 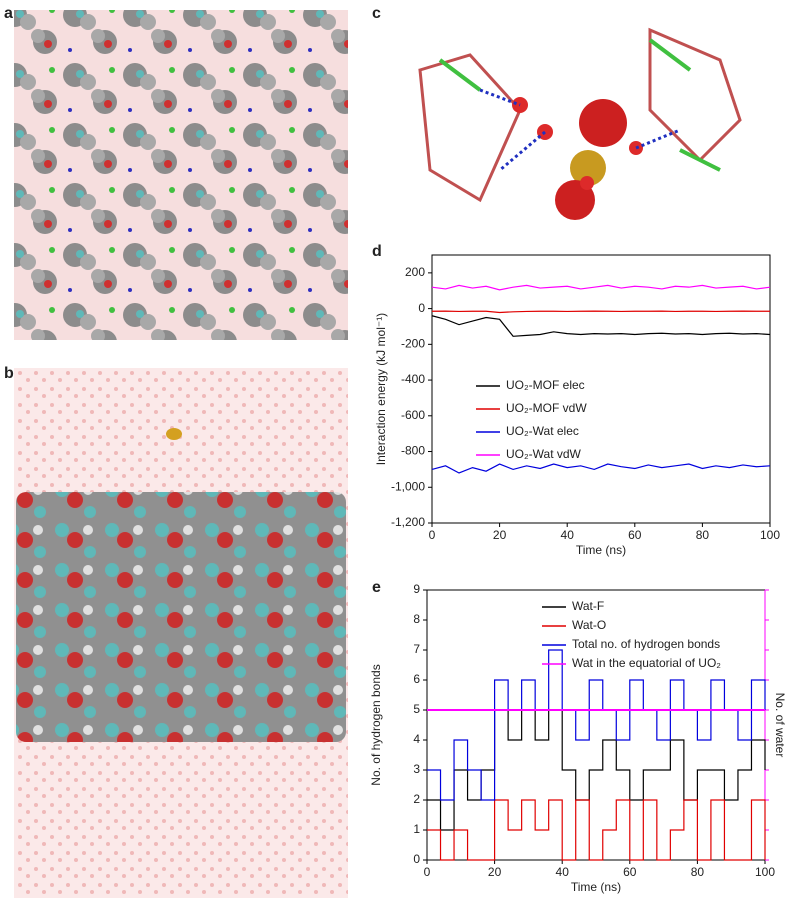 What do you see at coordinates (646, 663) in the screenshot?
I see `legend-label: Wat in the equatorial of UO₂` at bounding box center [646, 663].